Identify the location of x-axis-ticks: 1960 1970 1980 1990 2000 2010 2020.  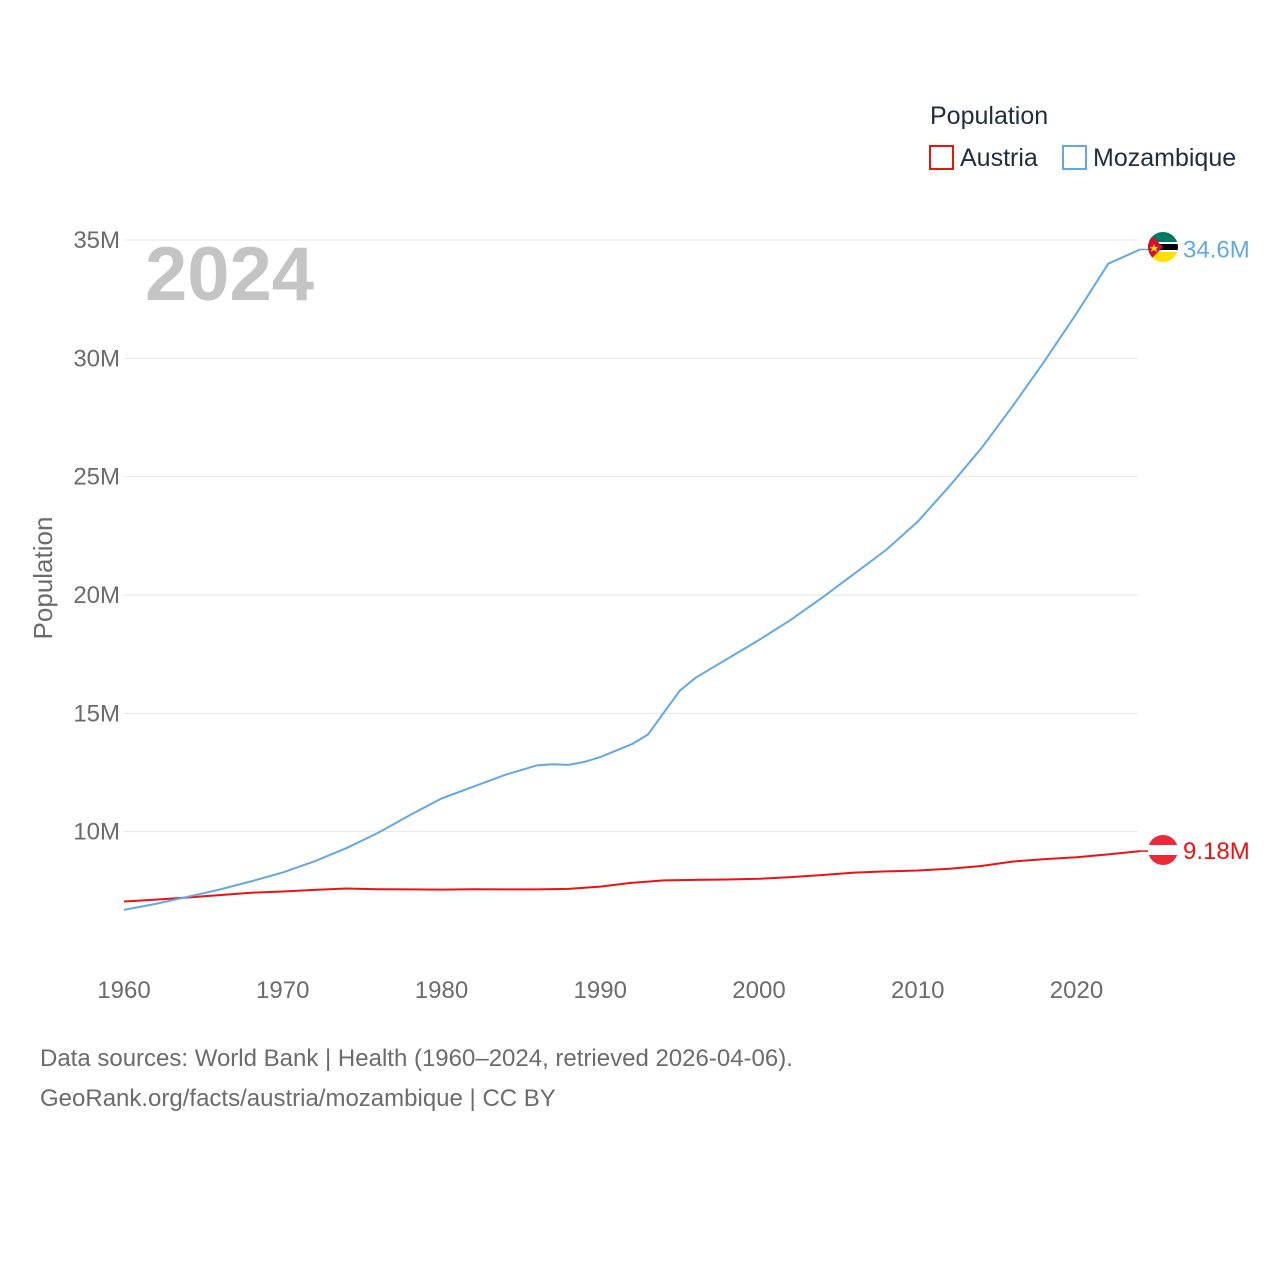
(600, 990).